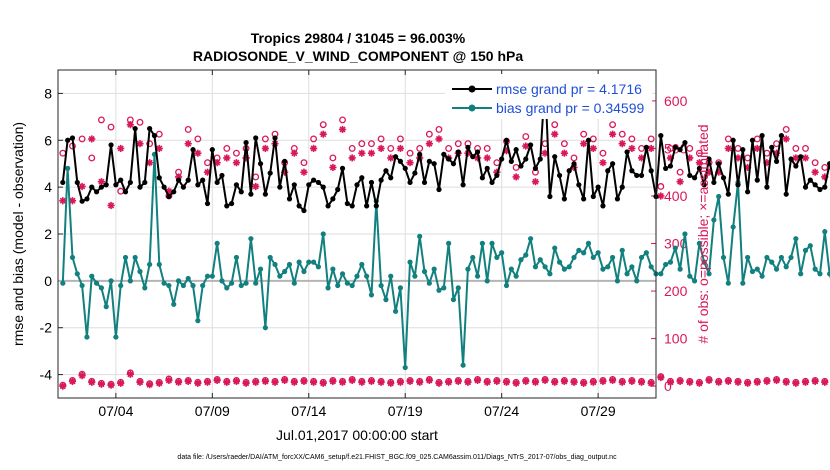 The height and width of the screenshot is (470, 830). I want to click on x-tick-label: 07/04, so click(115, 411).